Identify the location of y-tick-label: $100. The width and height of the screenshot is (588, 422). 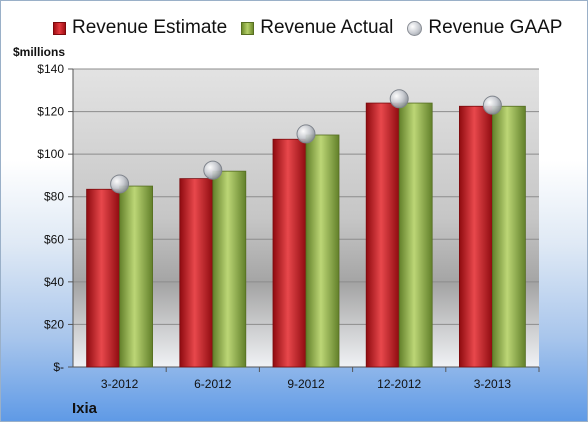
(50, 154).